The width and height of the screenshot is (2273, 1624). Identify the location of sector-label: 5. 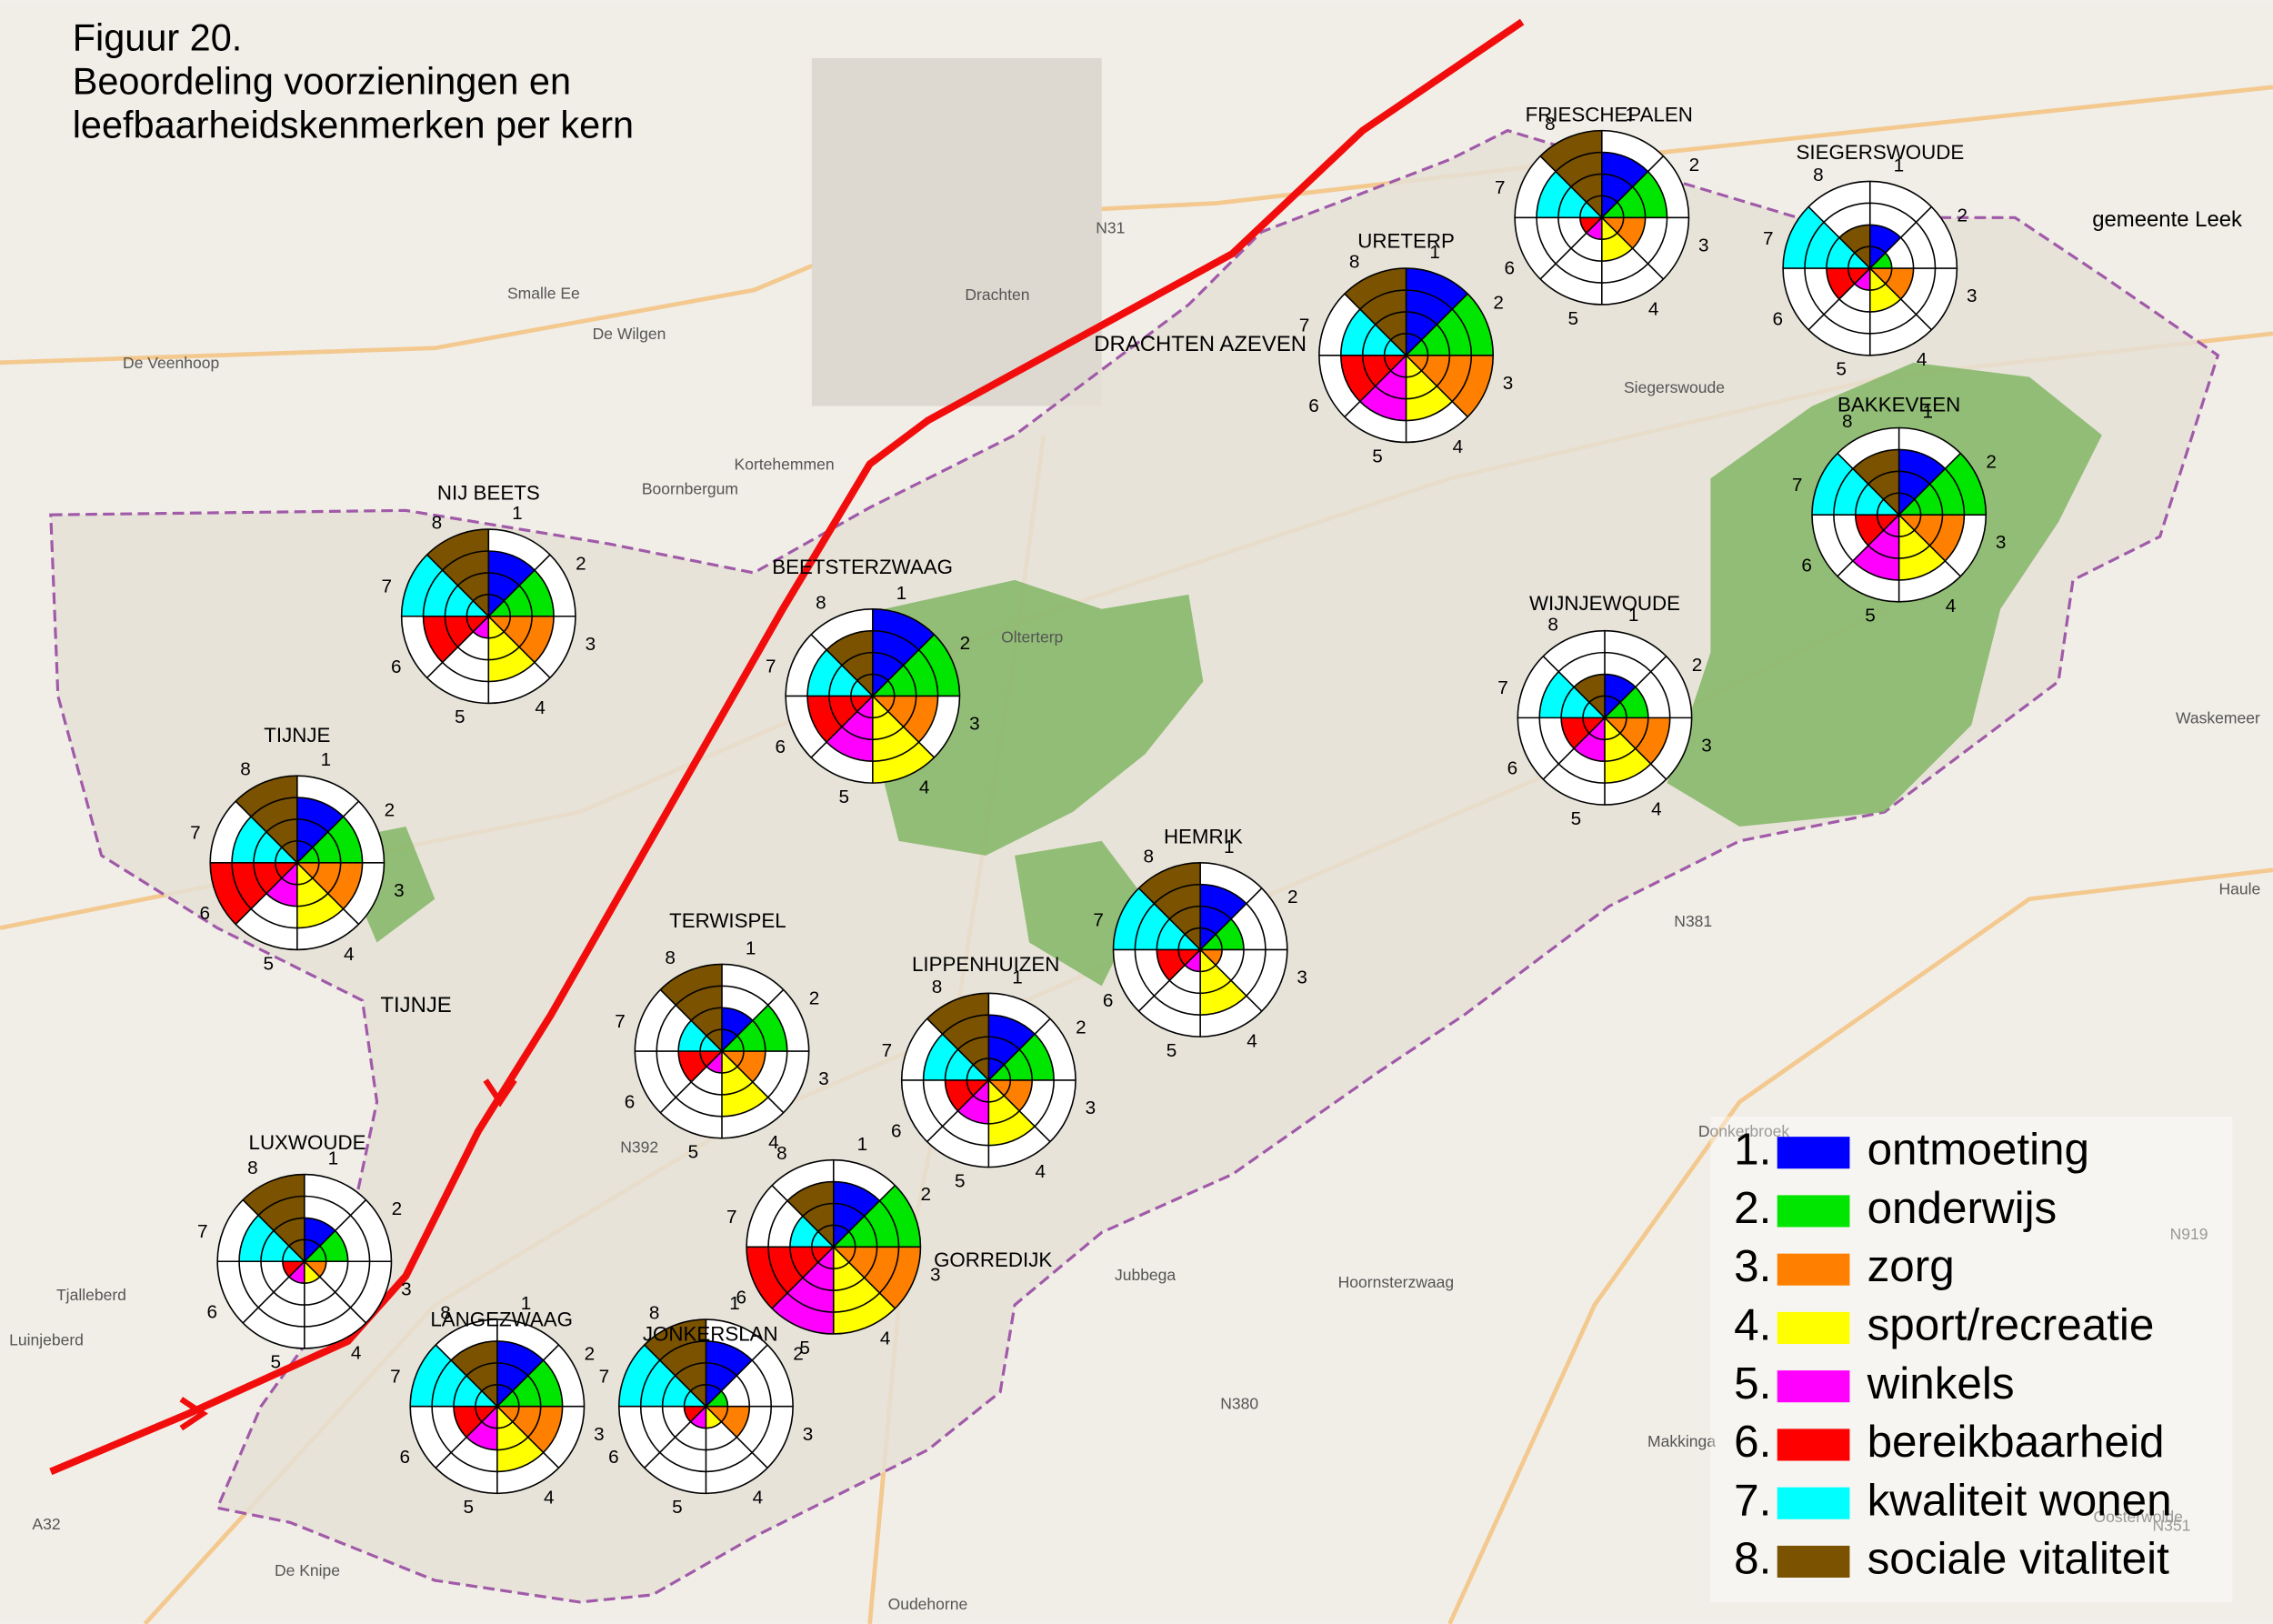
(960, 1180).